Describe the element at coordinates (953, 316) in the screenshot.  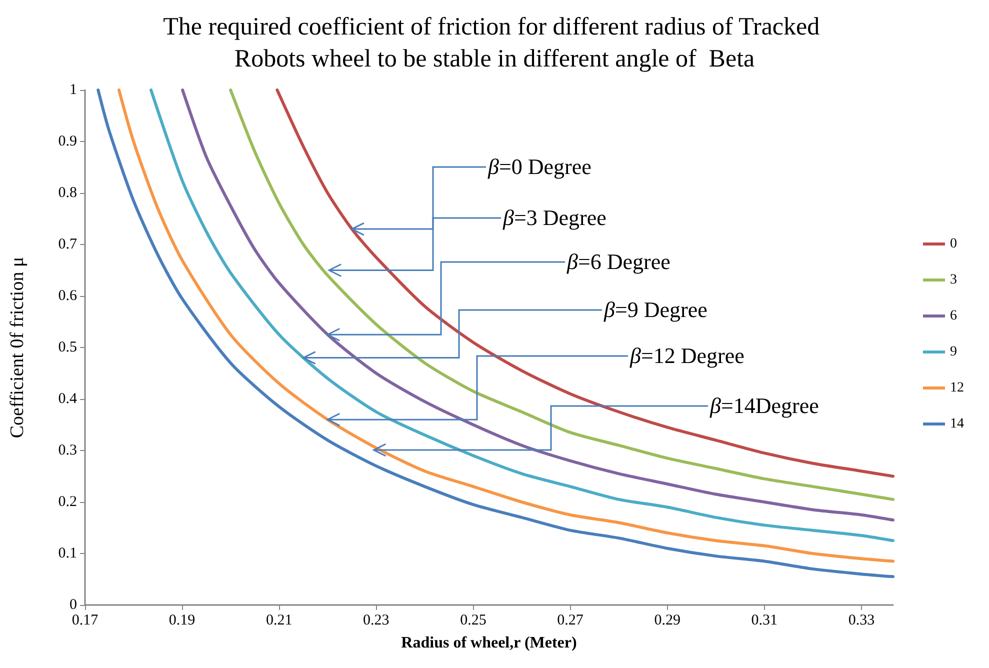
I see `legend-label: 6` at that location.